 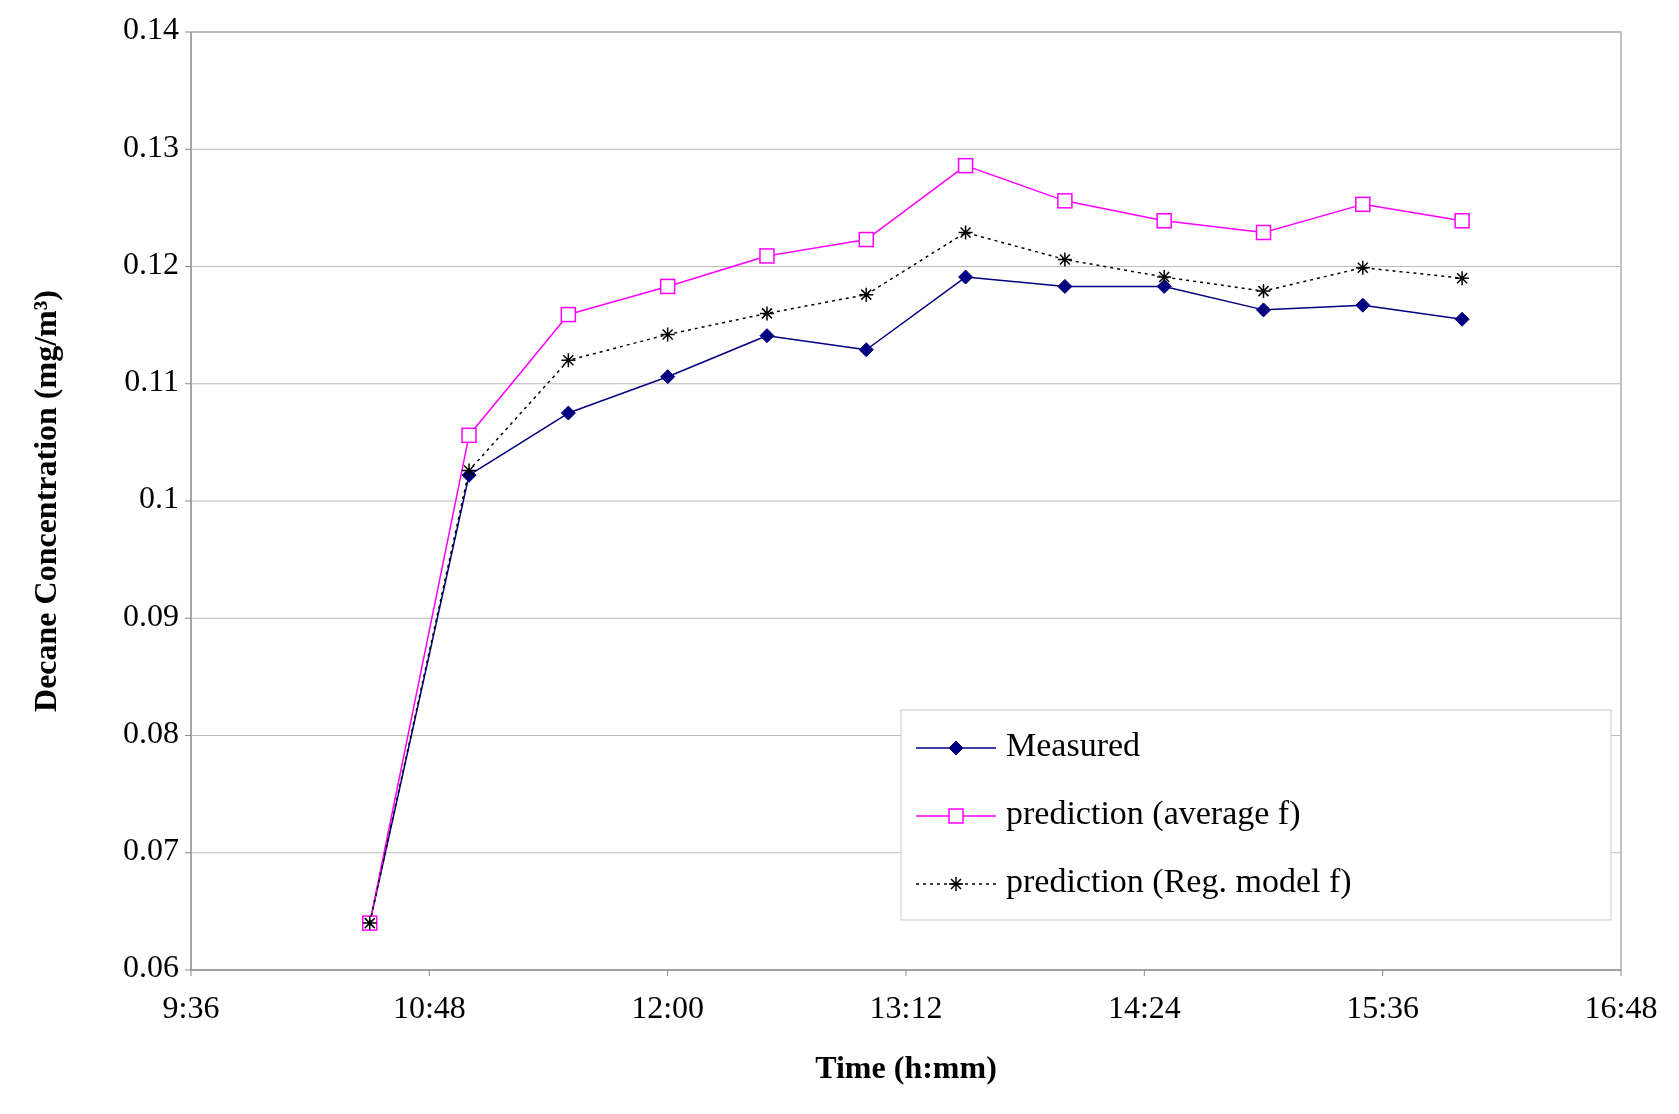 I want to click on x-tick-label: 15:36, so click(x=1383, y=1007).